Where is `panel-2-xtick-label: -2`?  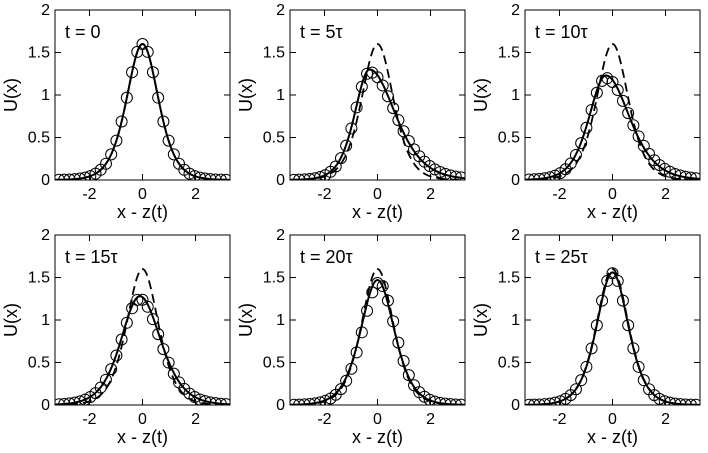 panel-2-xtick-label: -2 is located at coordinates (324, 194).